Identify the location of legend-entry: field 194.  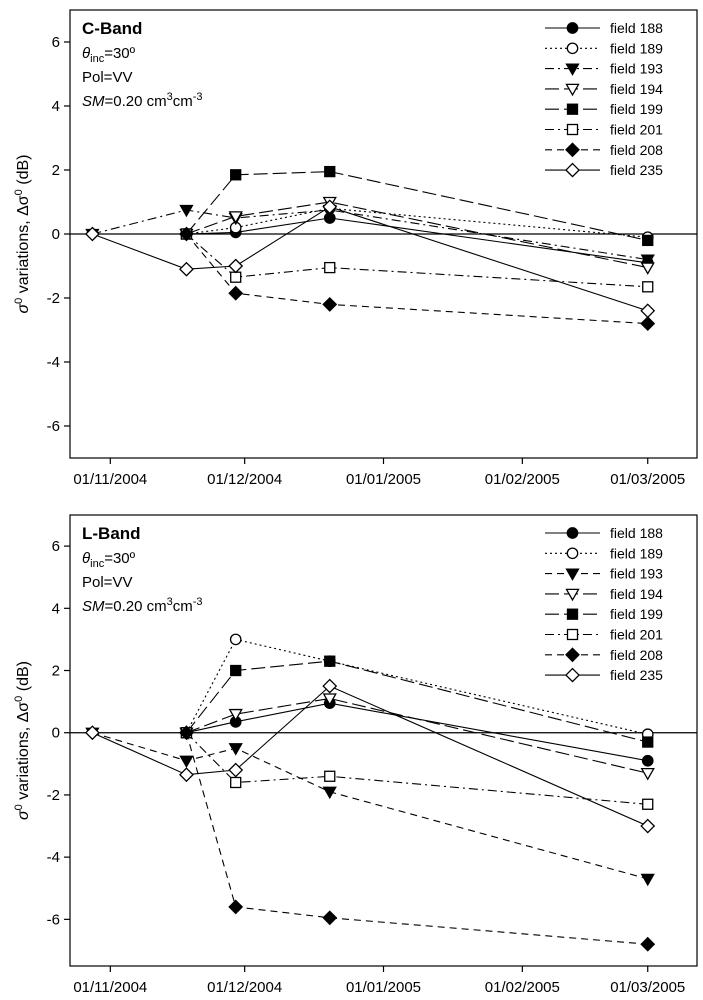
(636, 594).